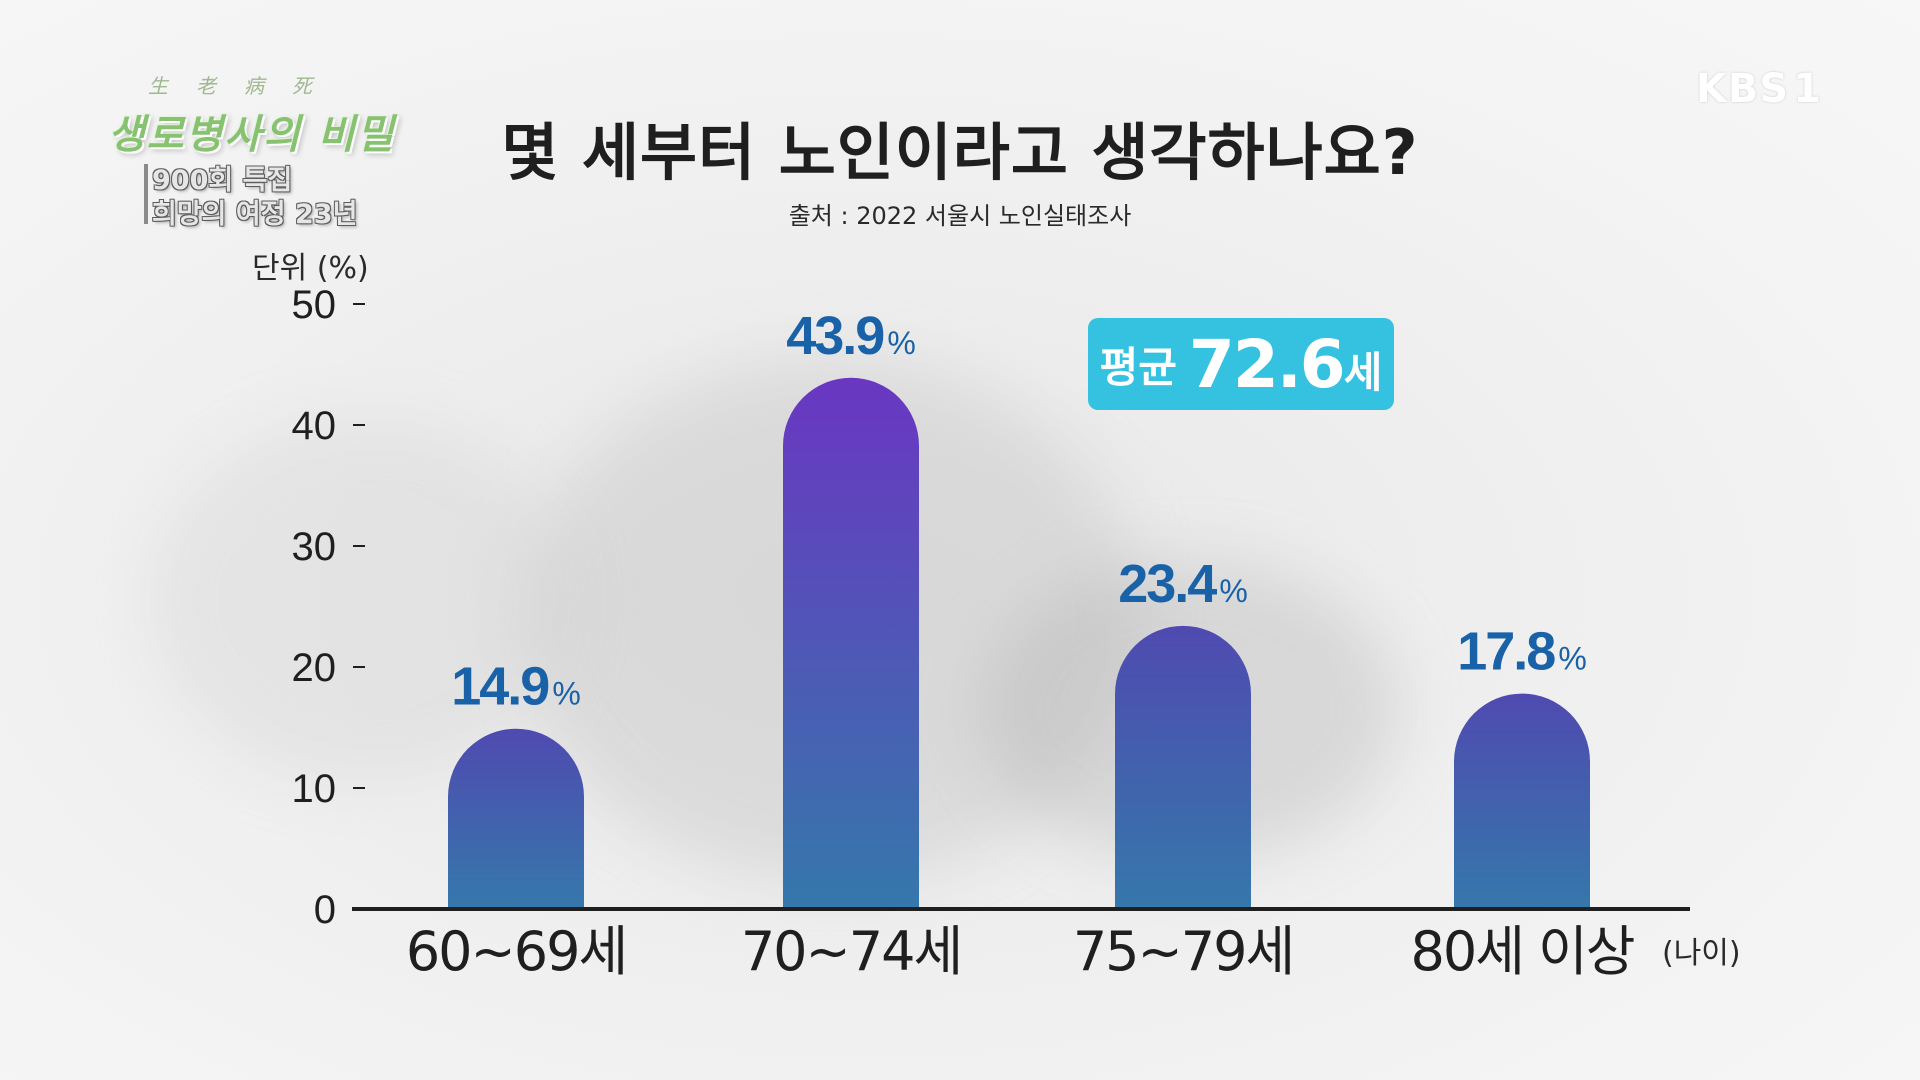 The height and width of the screenshot is (1080, 1920). I want to click on chart-title: 몇 세부터 노인이라고 생각하나요?, so click(960, 152).